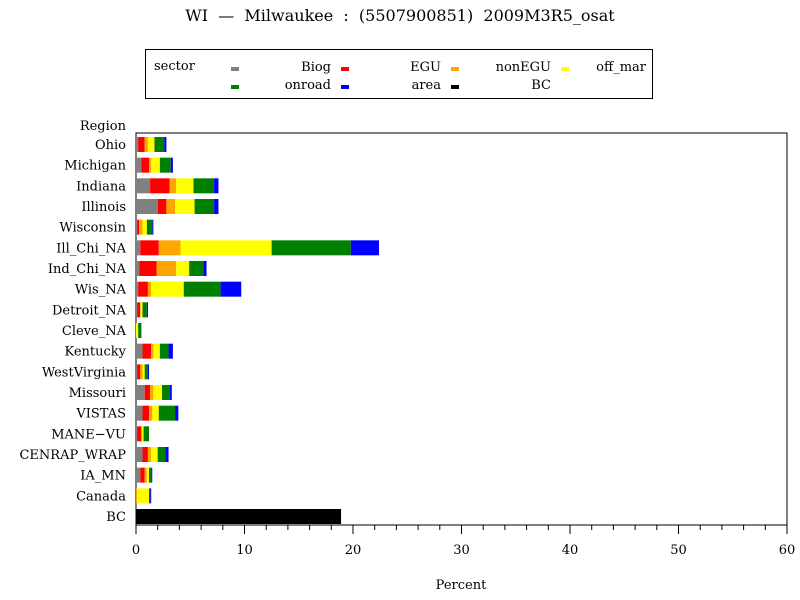 This screenshot has width=800, height=600. What do you see at coordinates (140, 392) in the screenshot?
I see `bar-missouri-biog` at bounding box center [140, 392].